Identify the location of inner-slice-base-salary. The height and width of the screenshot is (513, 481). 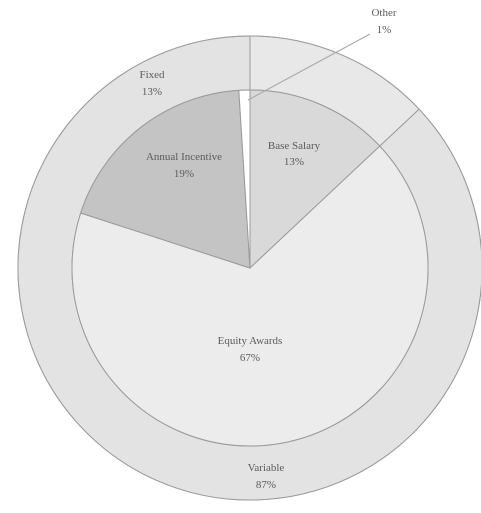
(315, 179).